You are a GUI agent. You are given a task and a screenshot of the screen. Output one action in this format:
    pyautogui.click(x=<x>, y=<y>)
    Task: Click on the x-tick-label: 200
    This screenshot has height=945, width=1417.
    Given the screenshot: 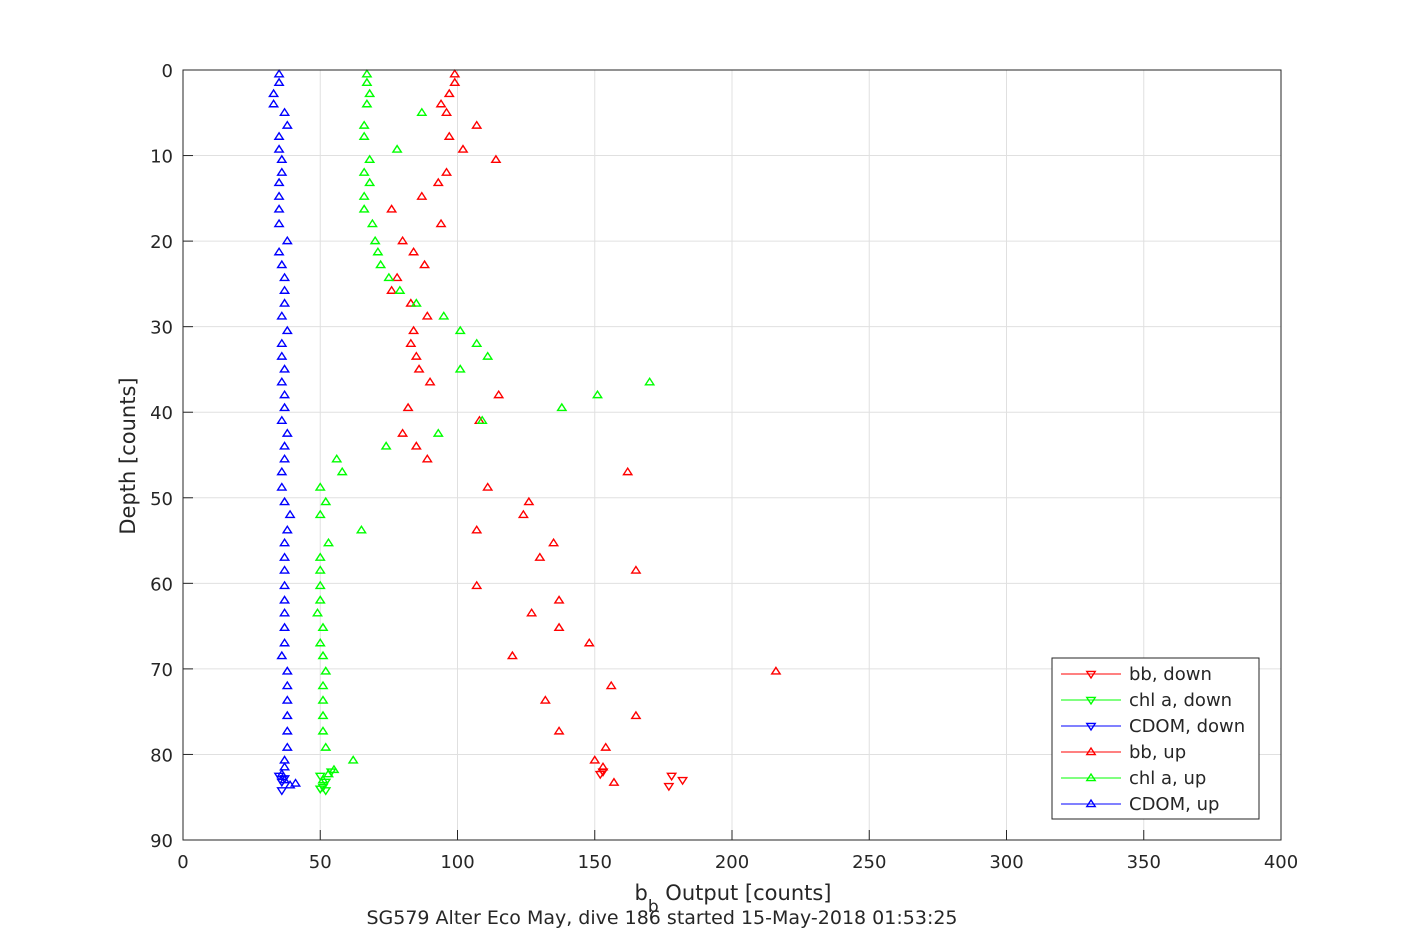 What is the action you would take?
    pyautogui.click(x=732, y=862)
    